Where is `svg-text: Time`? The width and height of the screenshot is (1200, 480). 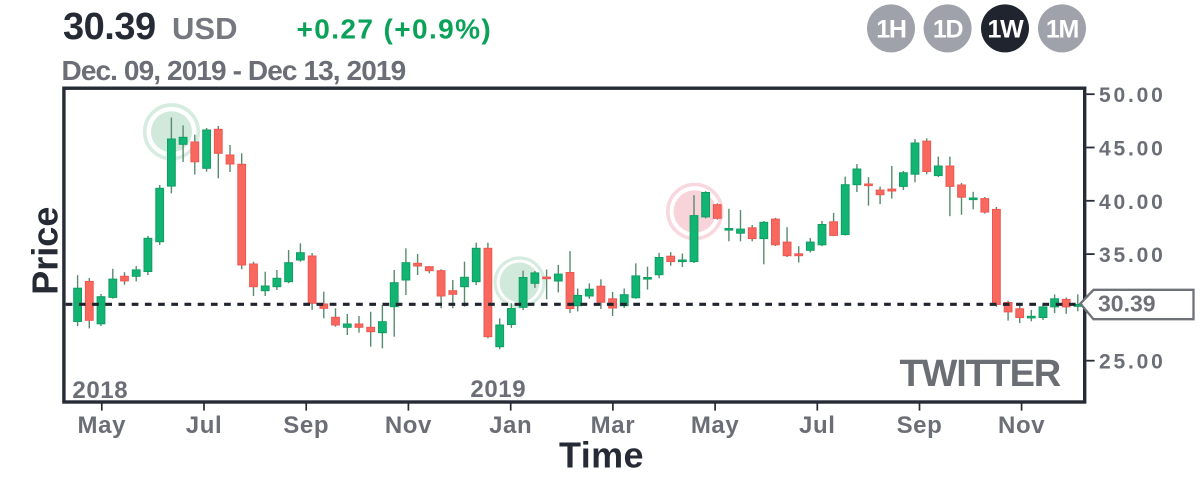
svg-text: Time is located at coordinates (601, 455).